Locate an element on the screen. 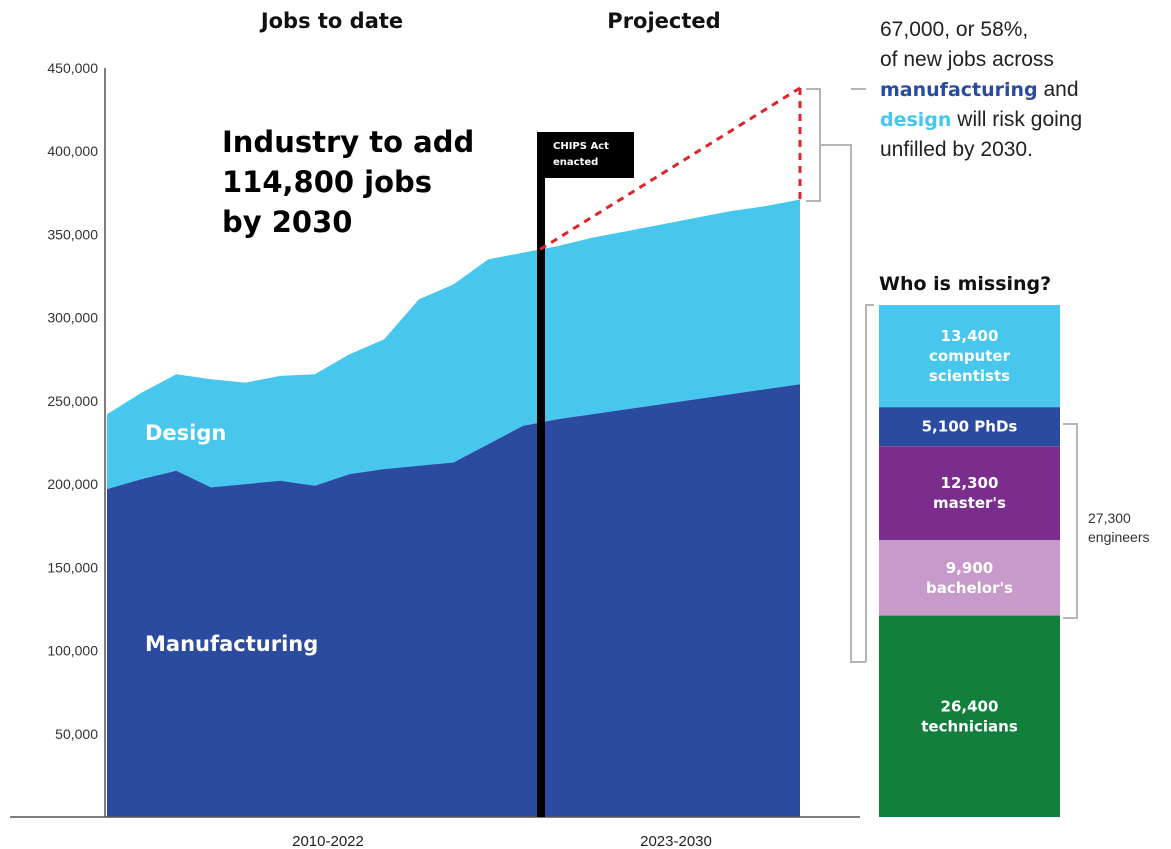 This screenshot has height=849, width=1171. missing-segment-label: scientists is located at coordinates (969, 376).